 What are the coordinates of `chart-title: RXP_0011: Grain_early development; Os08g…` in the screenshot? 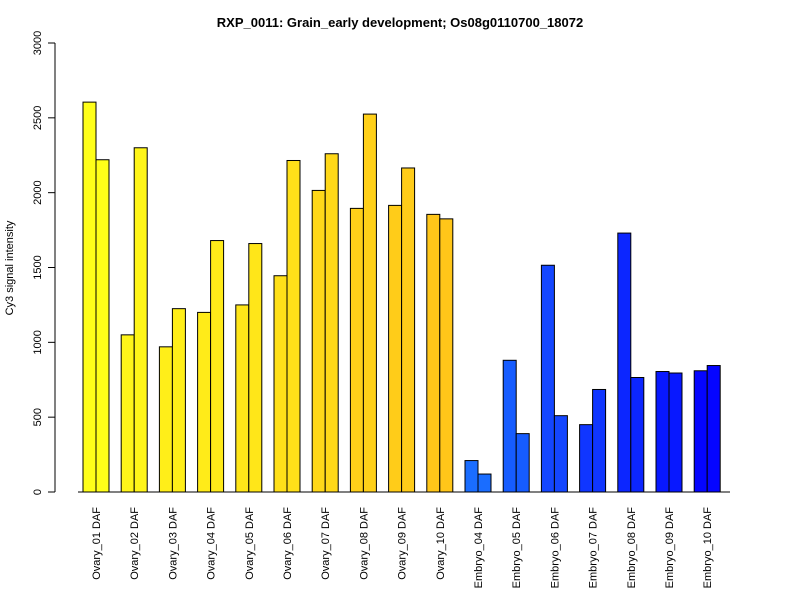 It's located at (400, 22).